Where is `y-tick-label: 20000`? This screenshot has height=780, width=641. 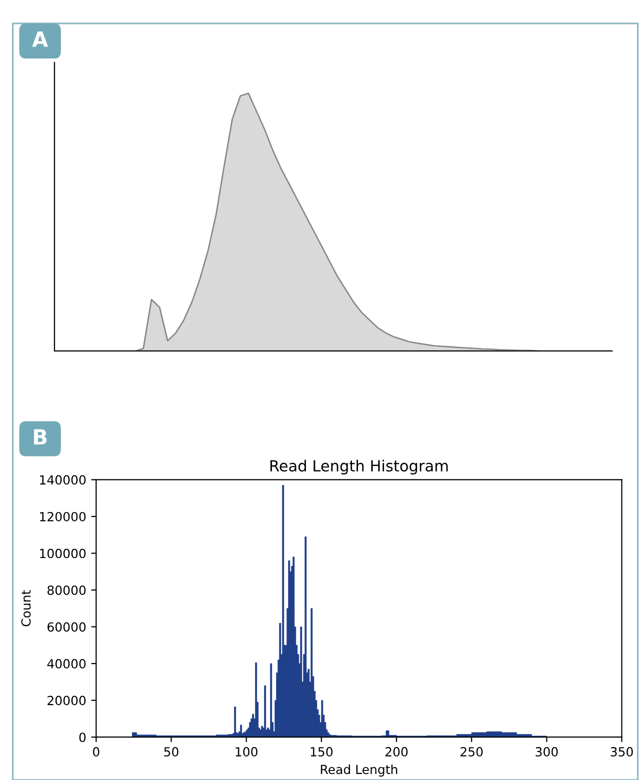
y-tick-label: 20000 is located at coordinates (67, 701).